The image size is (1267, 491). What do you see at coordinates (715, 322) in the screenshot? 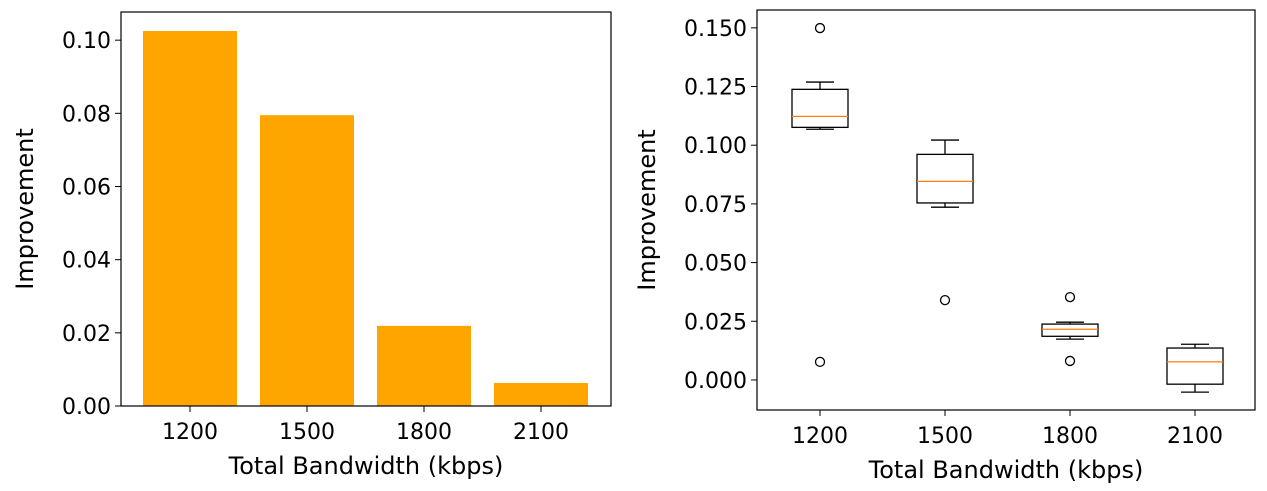
I see `y-tick-label: 0.025` at bounding box center [715, 322].